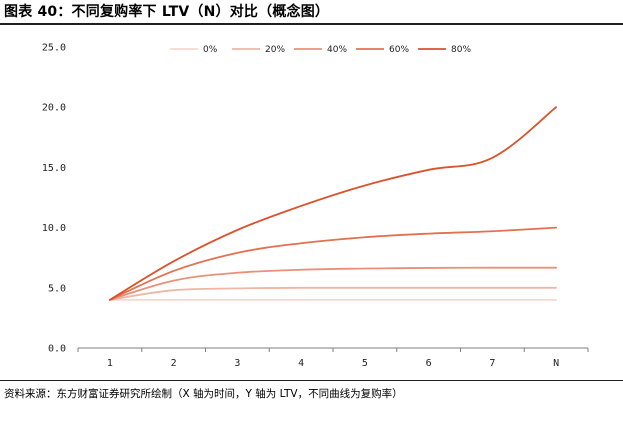 The image size is (623, 422). What do you see at coordinates (110, 363) in the screenshot?
I see `x-tick-label: 1` at bounding box center [110, 363].